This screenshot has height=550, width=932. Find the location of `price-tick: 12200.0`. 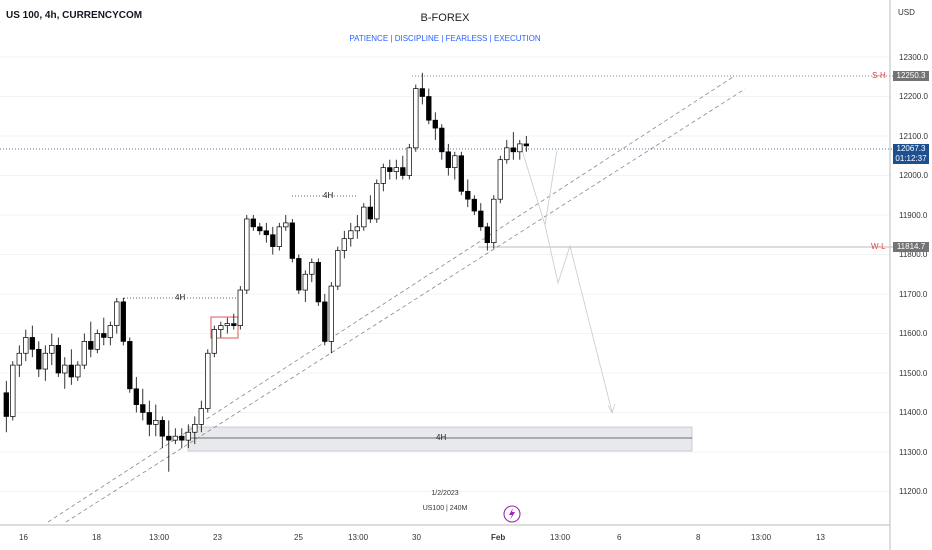

price-tick: 12200.0 is located at coordinates (913, 96).